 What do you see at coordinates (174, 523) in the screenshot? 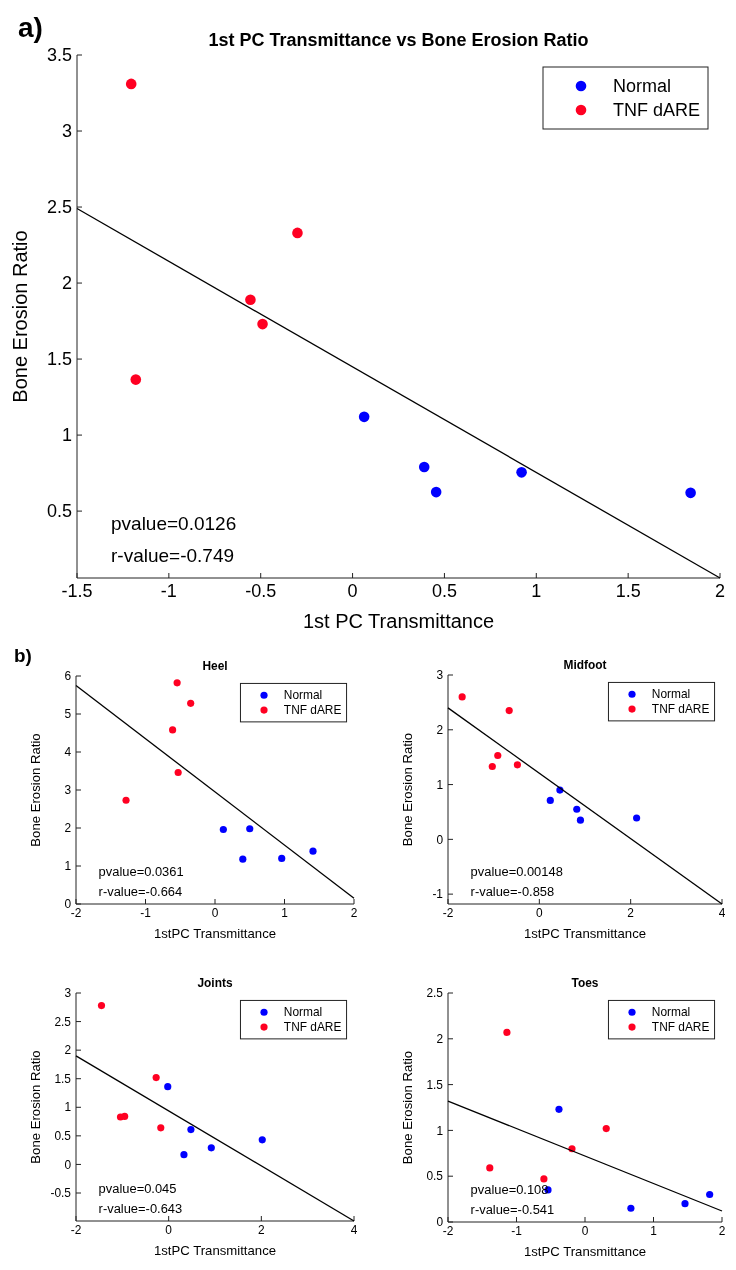
I see `annotation: pvalue=0.0126` at bounding box center [174, 523].